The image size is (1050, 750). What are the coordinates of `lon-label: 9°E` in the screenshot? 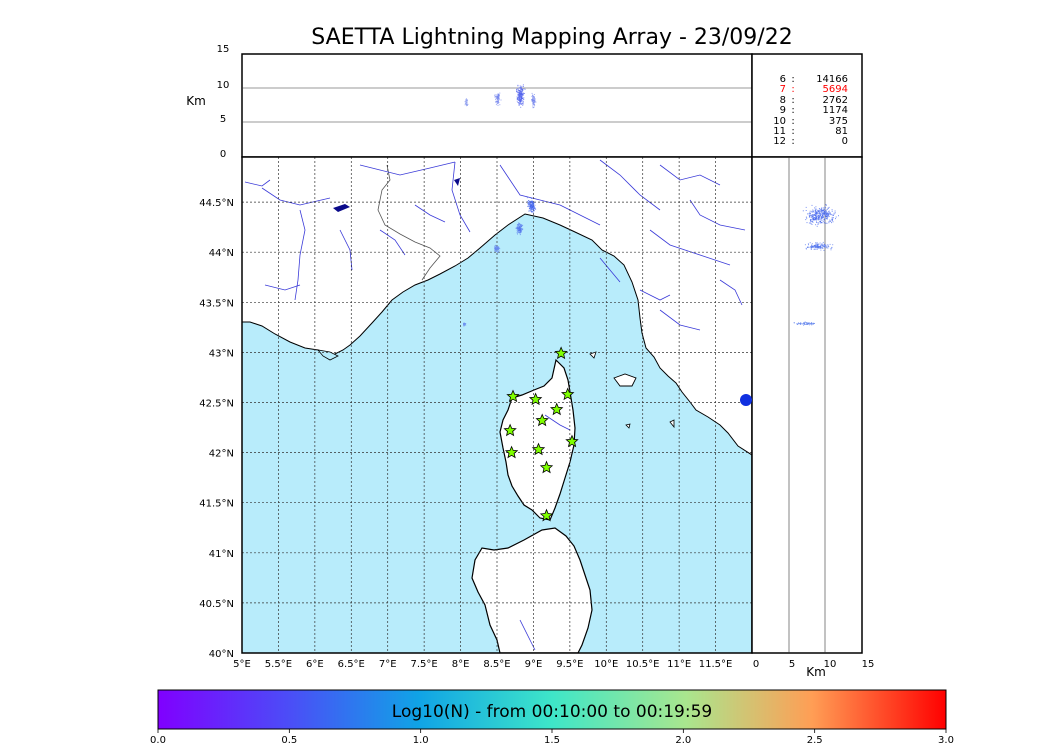 It's located at (534, 664).